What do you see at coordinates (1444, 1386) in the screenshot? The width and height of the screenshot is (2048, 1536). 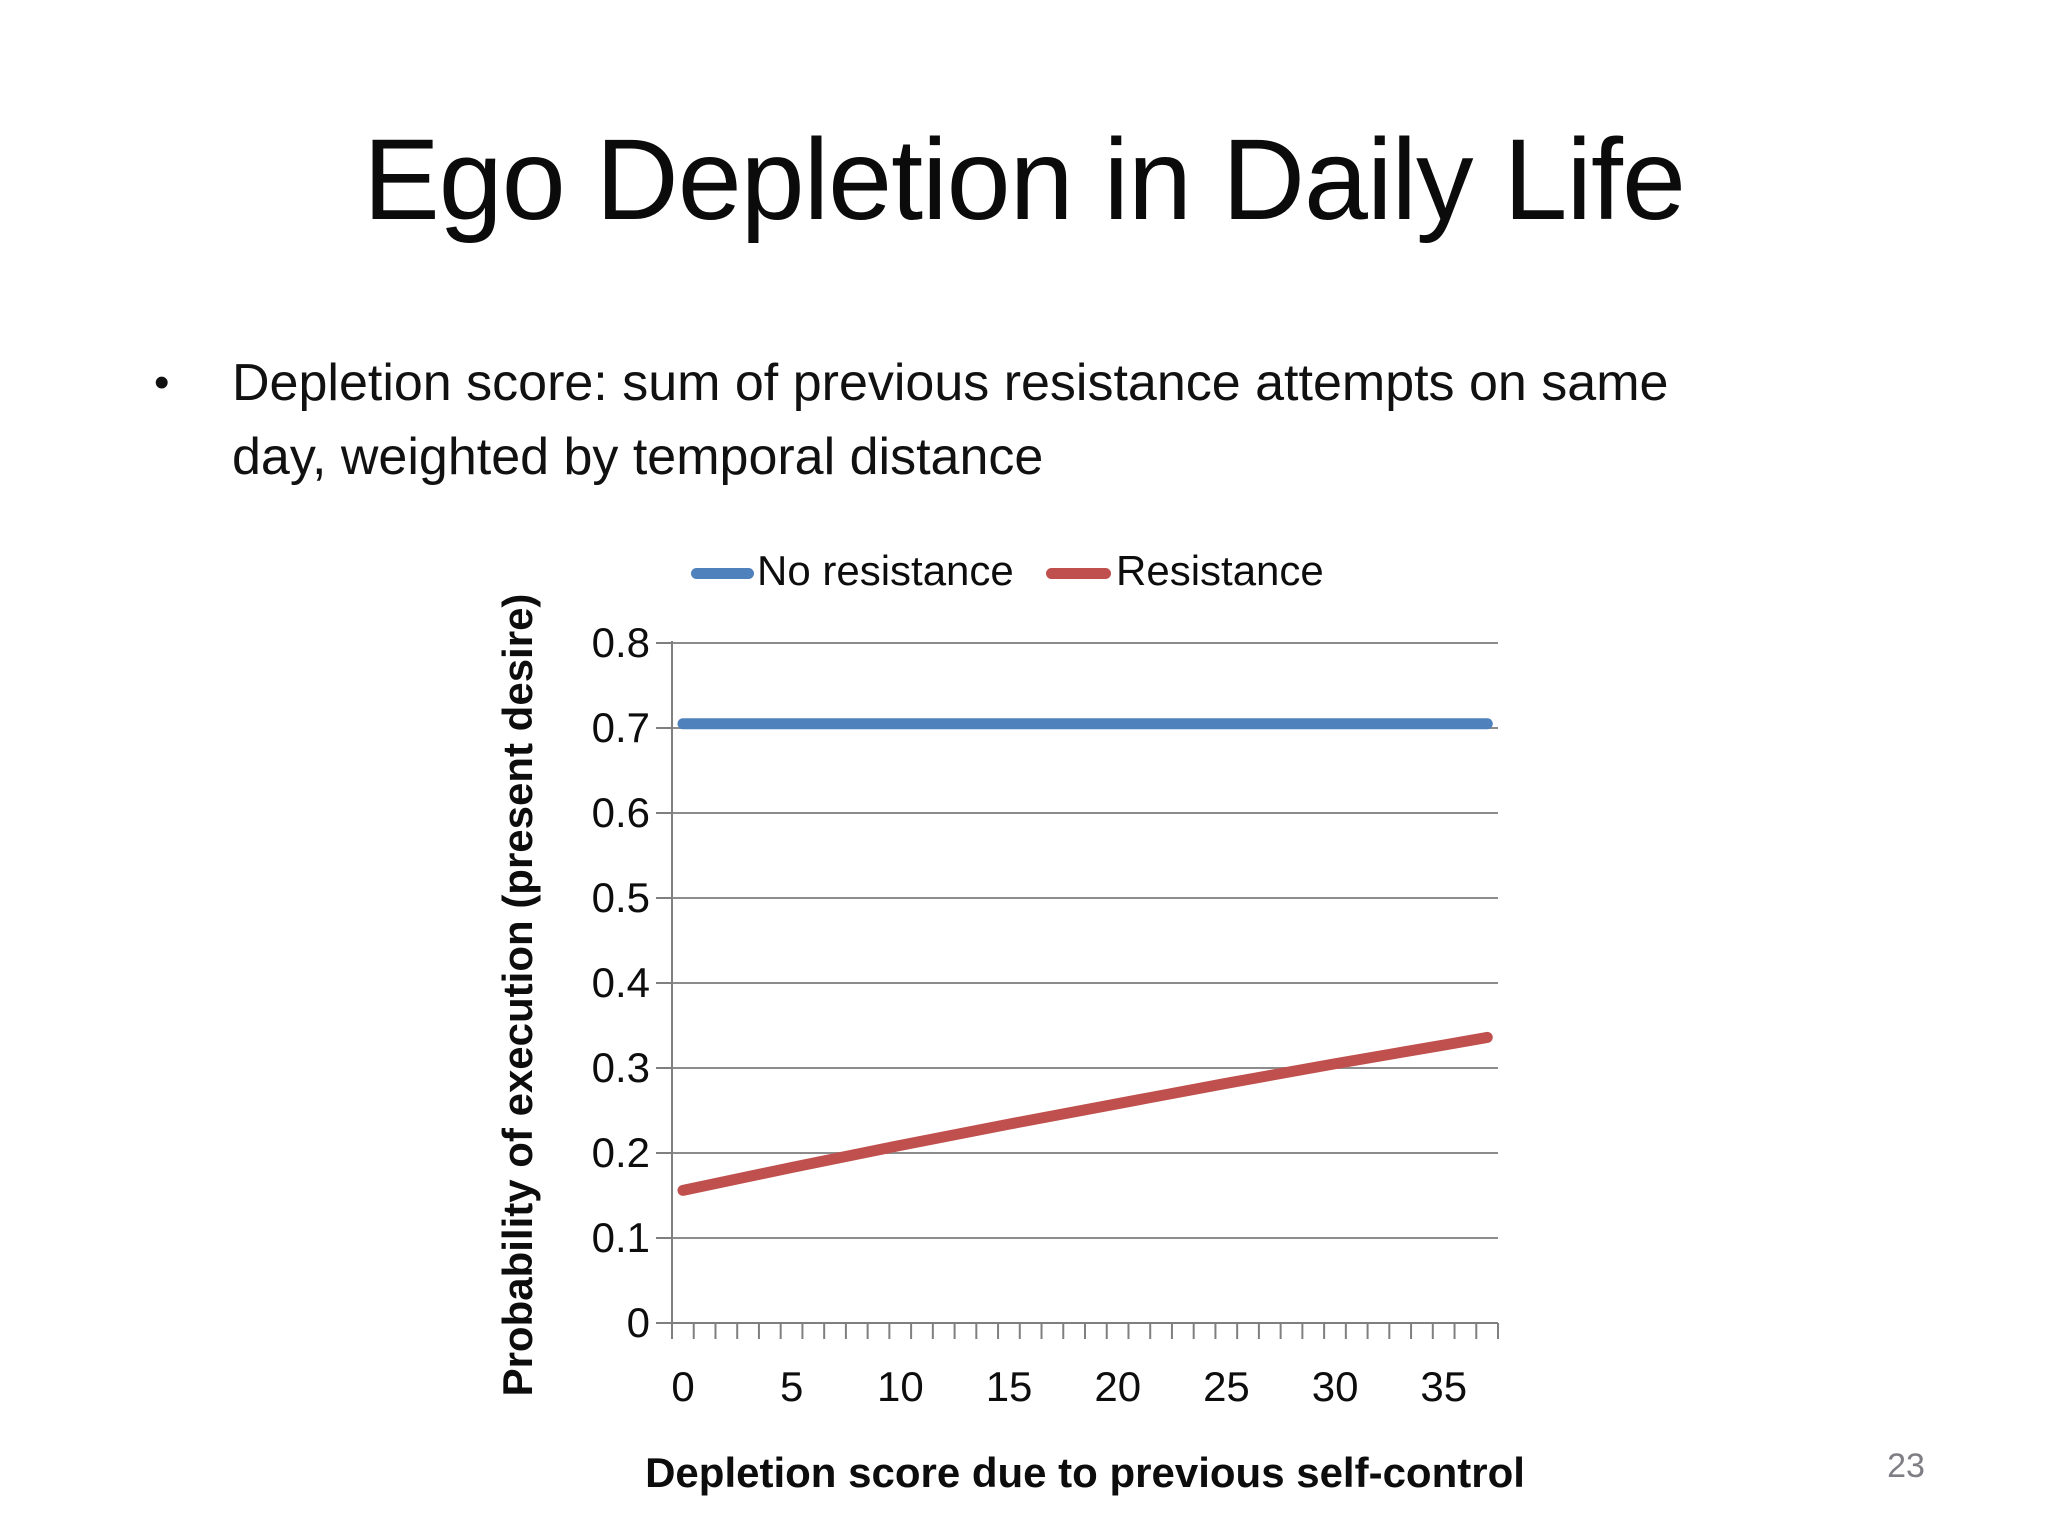 I see `x-tick-label: 35` at bounding box center [1444, 1386].